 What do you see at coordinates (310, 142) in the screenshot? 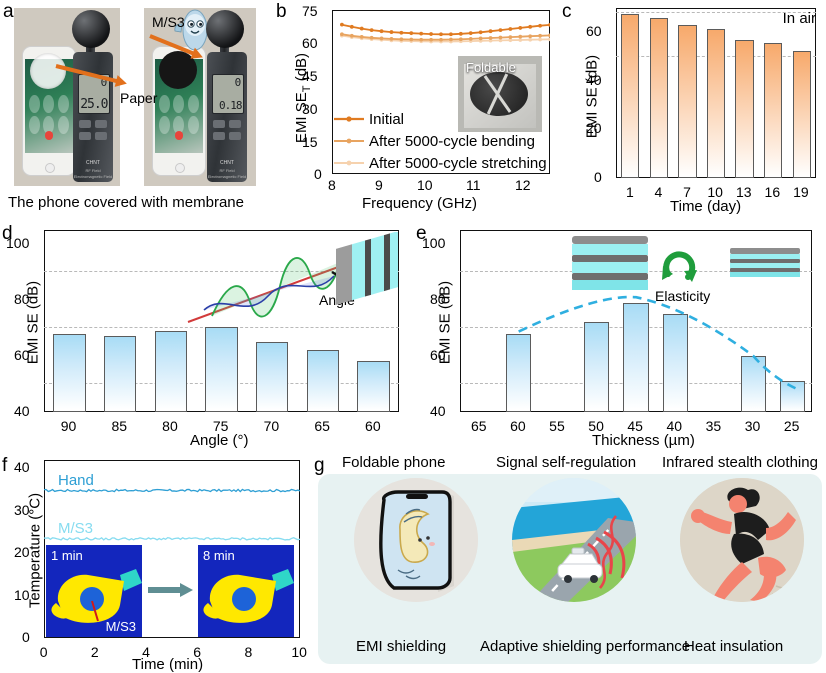
I see `panel-b-ytick: 15` at bounding box center [310, 142].